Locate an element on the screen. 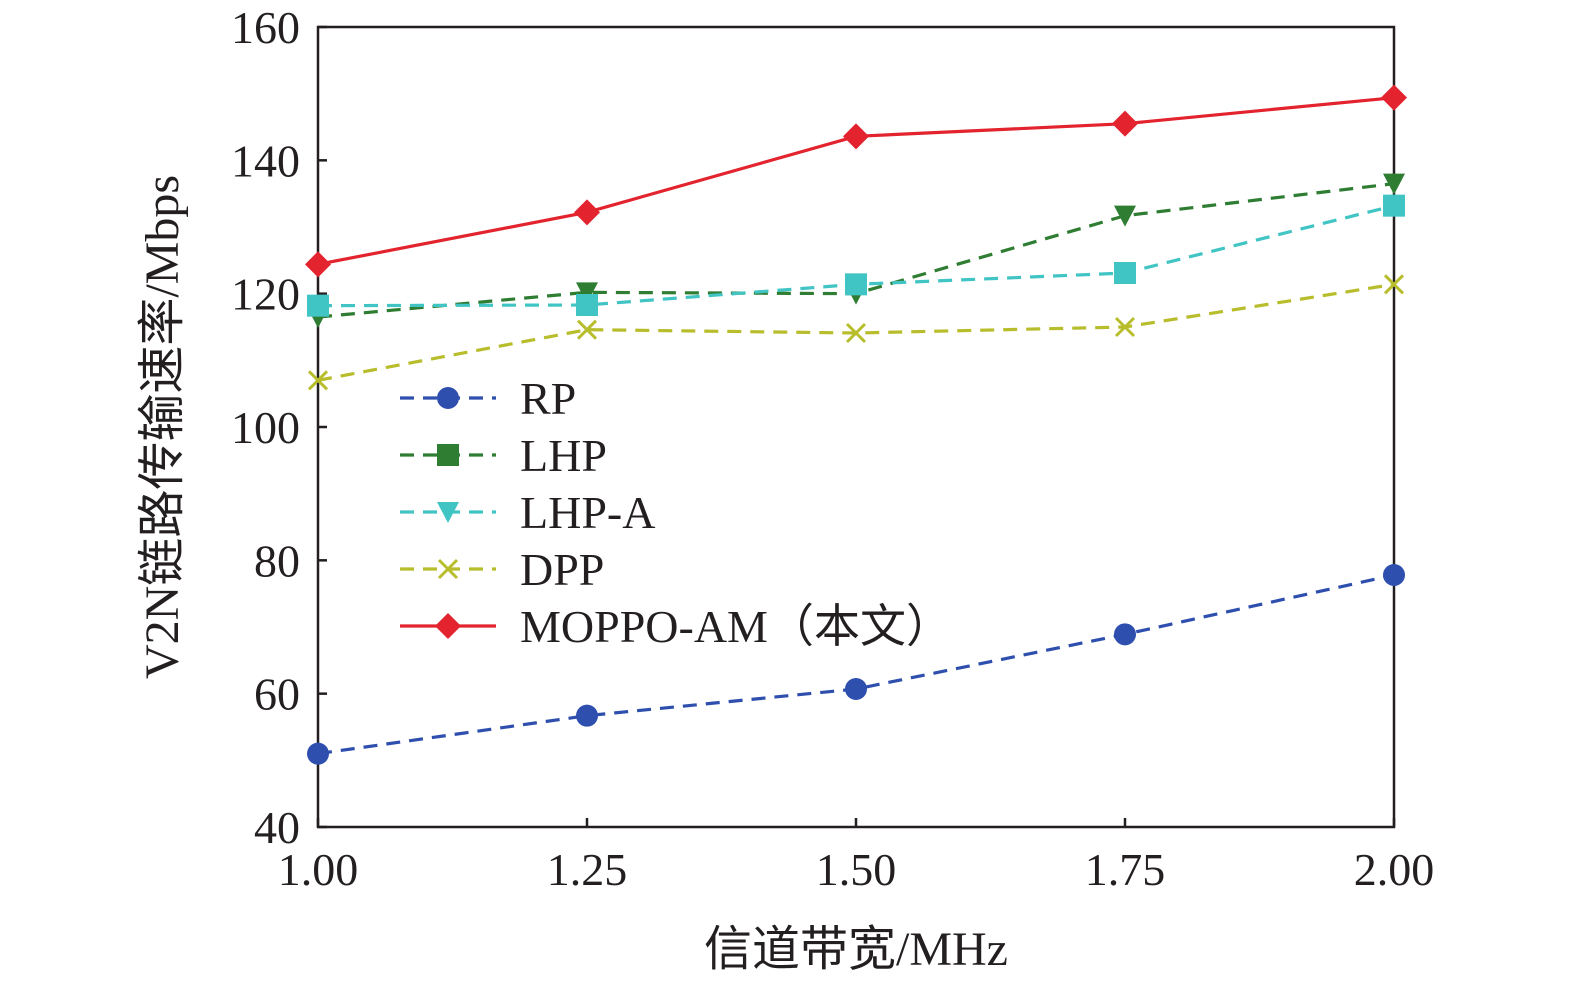  x-axis-ticks: 1.00 1.25 1.50 1.75 2.00 is located at coordinates (856, 856).